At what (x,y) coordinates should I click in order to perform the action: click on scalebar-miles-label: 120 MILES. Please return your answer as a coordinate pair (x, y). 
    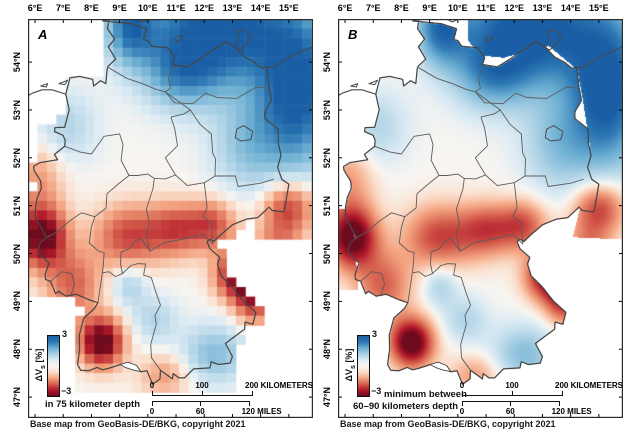
    Looking at the image, I should click on (261, 411).